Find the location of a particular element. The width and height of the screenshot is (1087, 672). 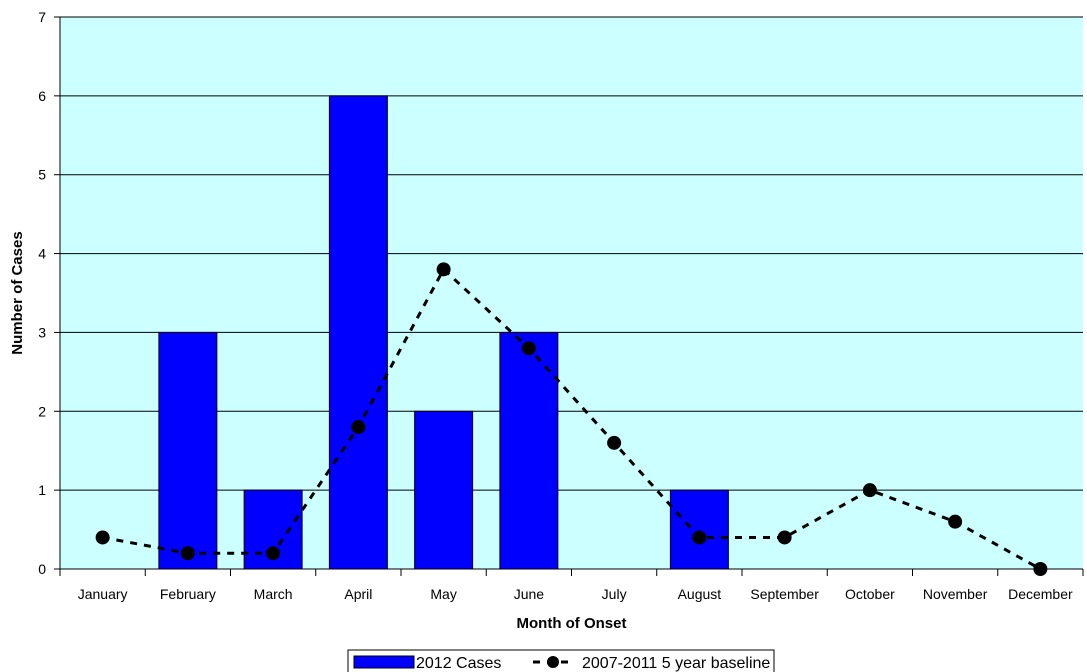

y-tick-label: 7 is located at coordinates (42, 17).